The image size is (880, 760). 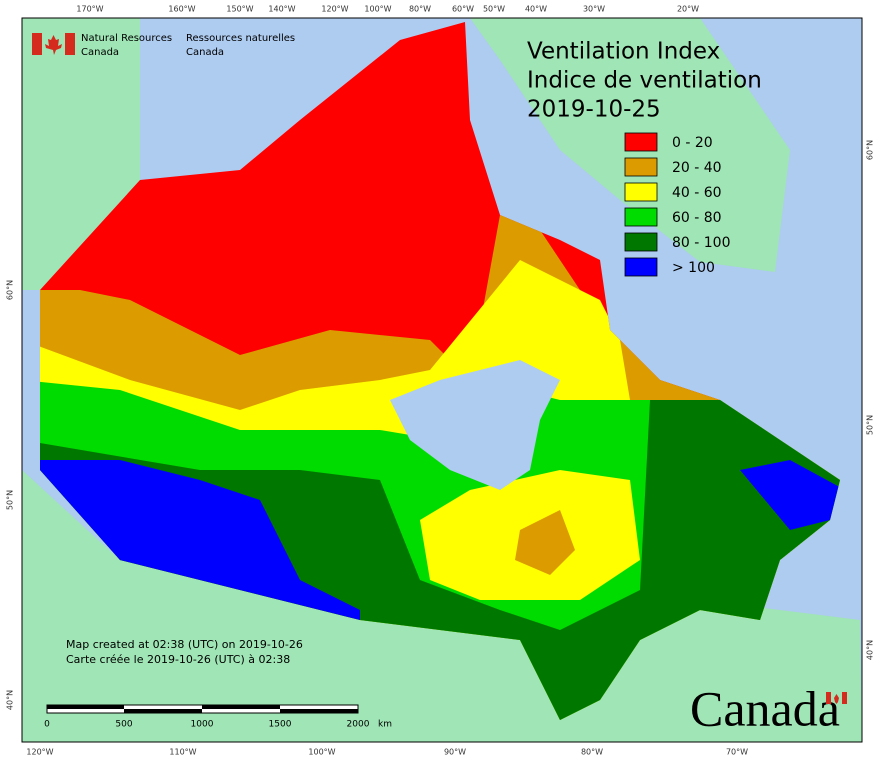 I want to click on scale-label: 2000, so click(x=358, y=725).